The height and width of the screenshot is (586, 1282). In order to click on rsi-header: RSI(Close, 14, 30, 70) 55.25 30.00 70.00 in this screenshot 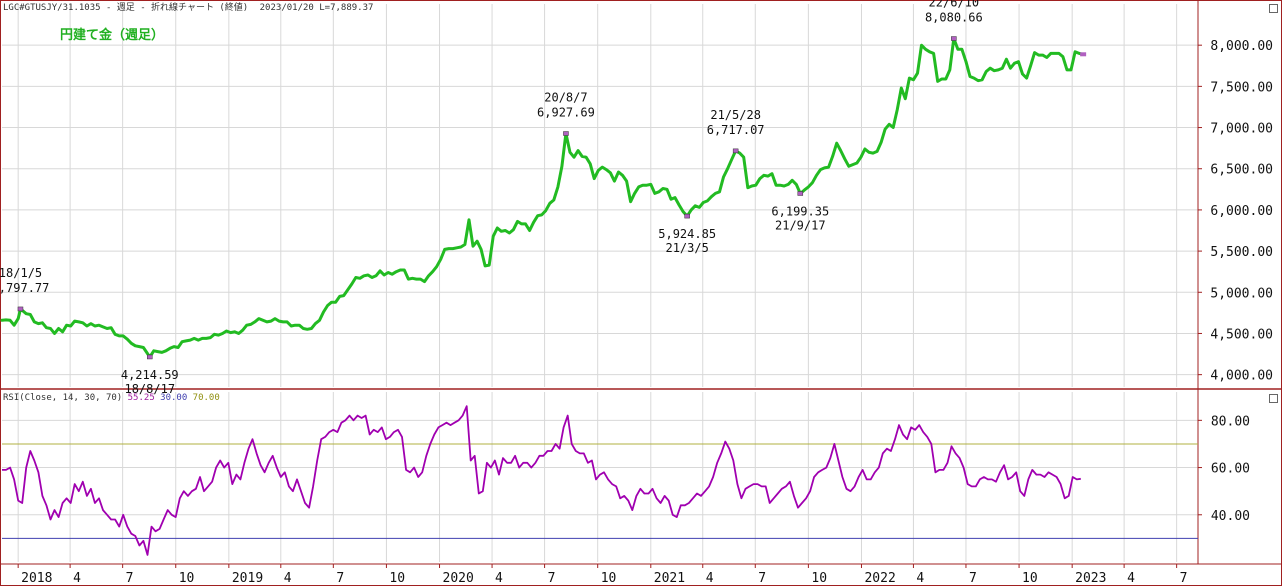, I will do `click(111, 398)`.